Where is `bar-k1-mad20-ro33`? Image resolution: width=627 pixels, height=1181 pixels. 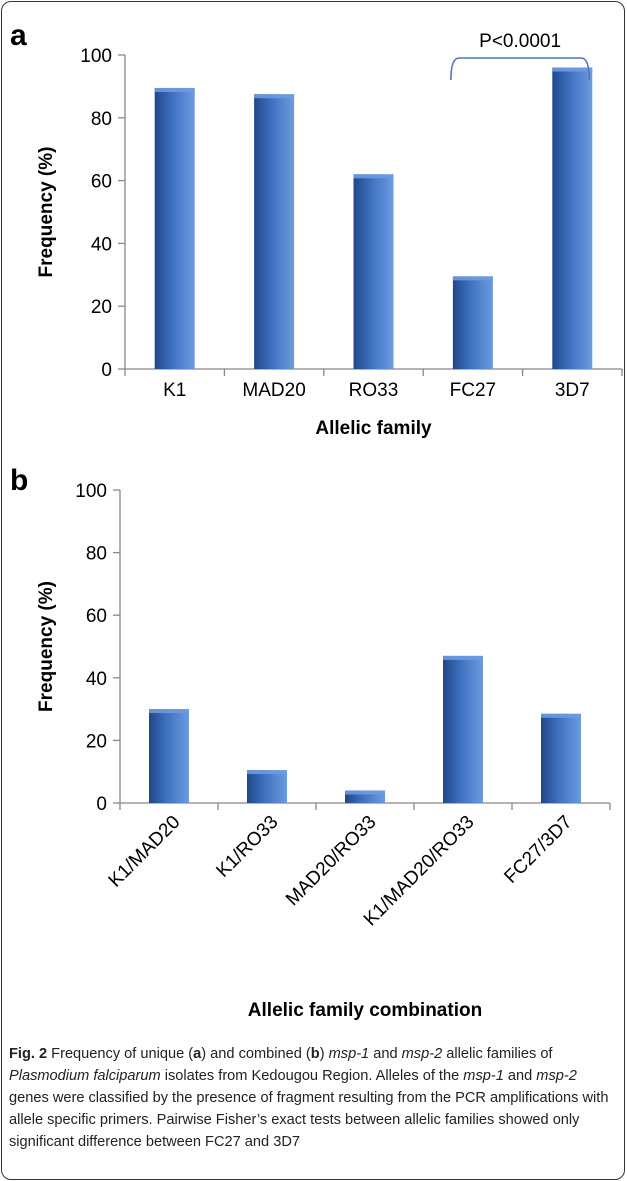
bar-k1-mad20-ro33 is located at coordinates (463, 729).